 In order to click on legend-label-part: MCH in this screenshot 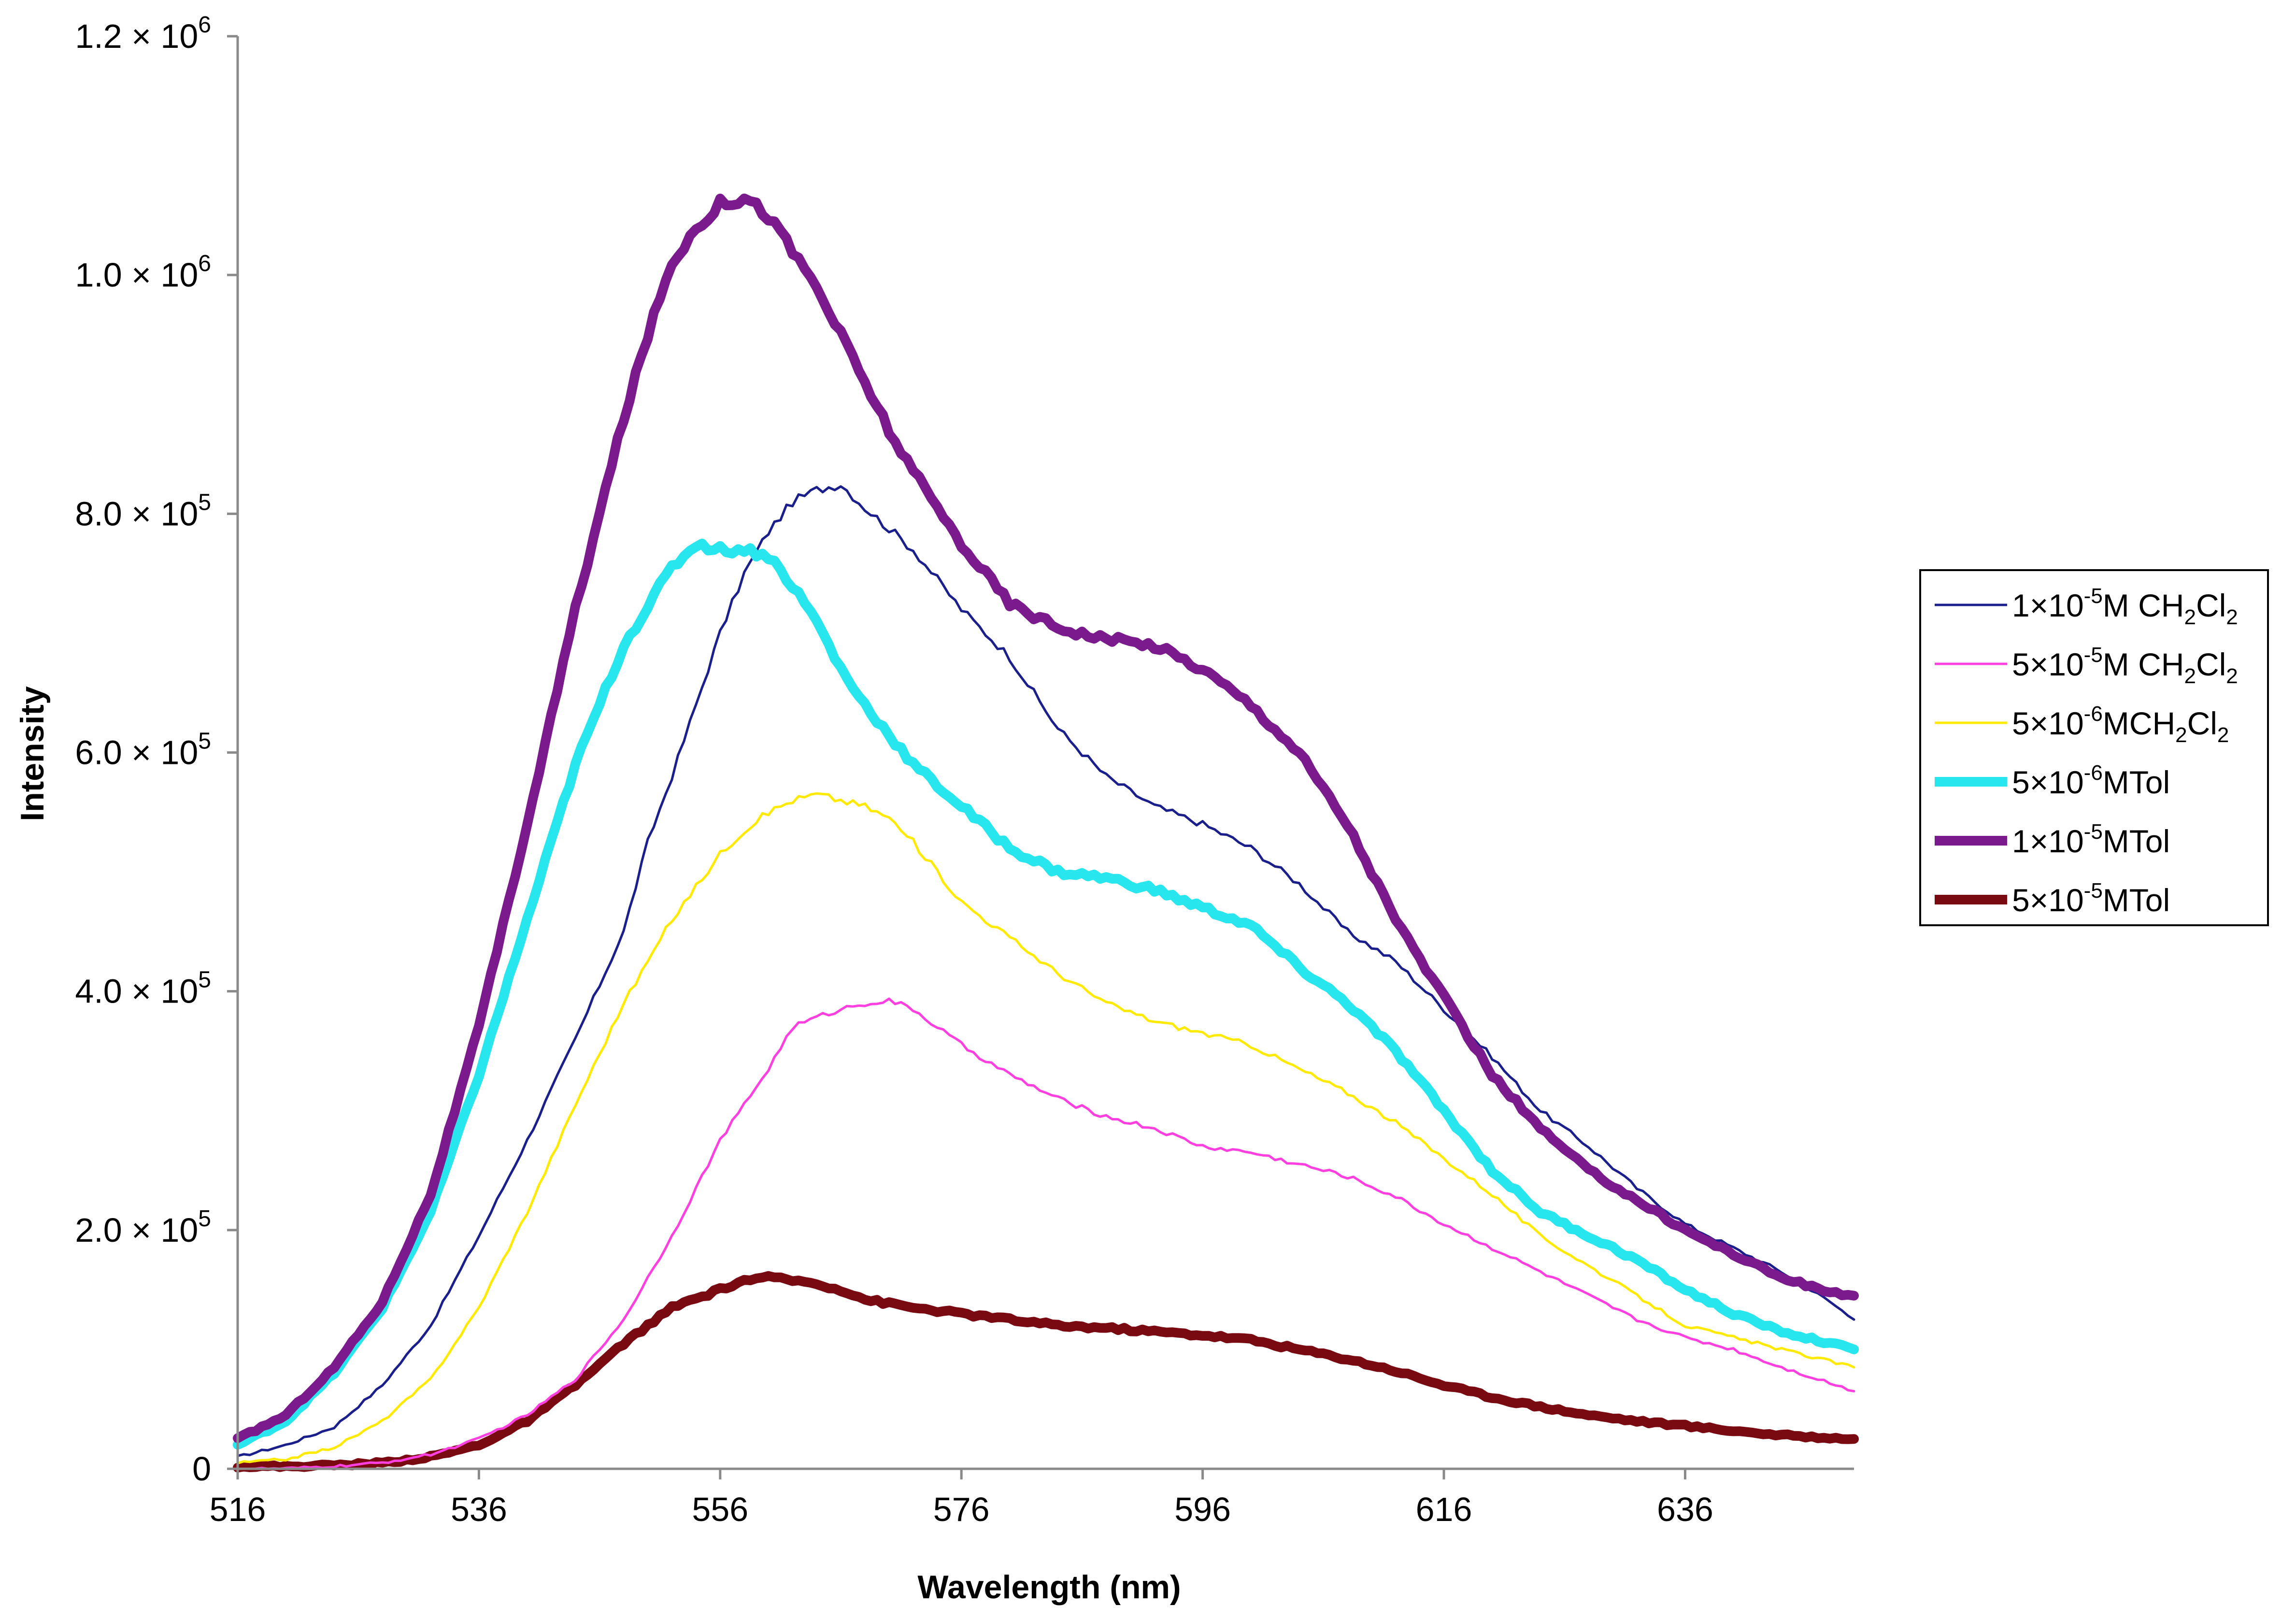, I will do `click(2139, 723)`.